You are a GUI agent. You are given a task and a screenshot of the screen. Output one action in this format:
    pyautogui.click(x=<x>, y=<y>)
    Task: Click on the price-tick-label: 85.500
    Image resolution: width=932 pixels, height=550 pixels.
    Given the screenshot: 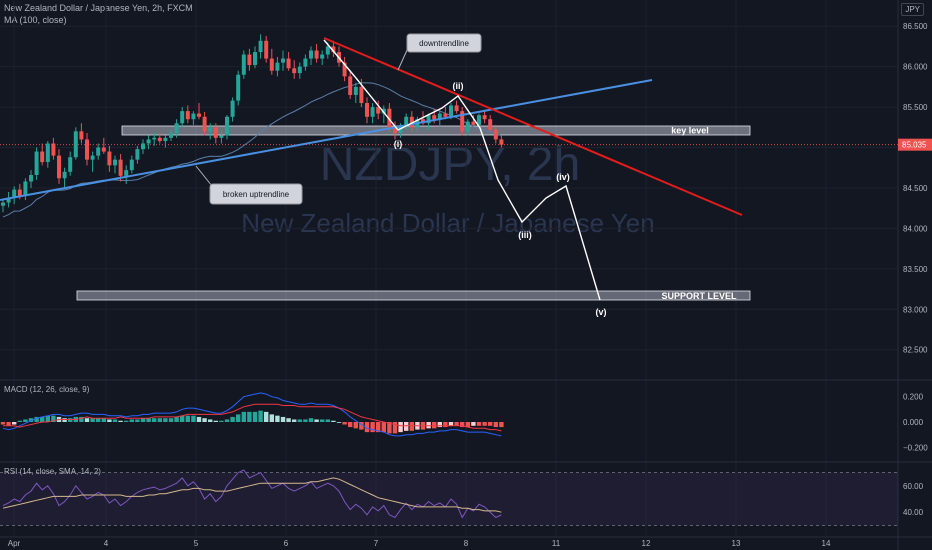 What is the action you would take?
    pyautogui.click(x=915, y=107)
    